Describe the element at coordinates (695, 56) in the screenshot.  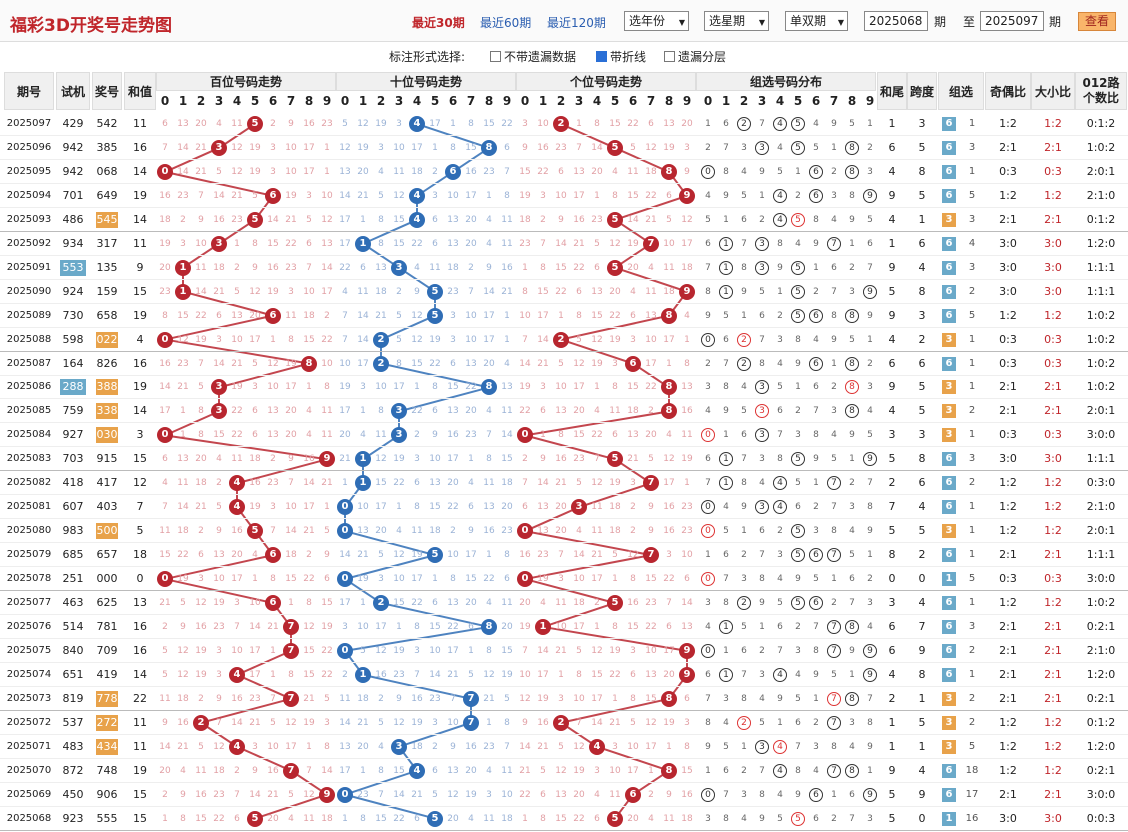
I see `option-layered: 遗漏分层` at that location.